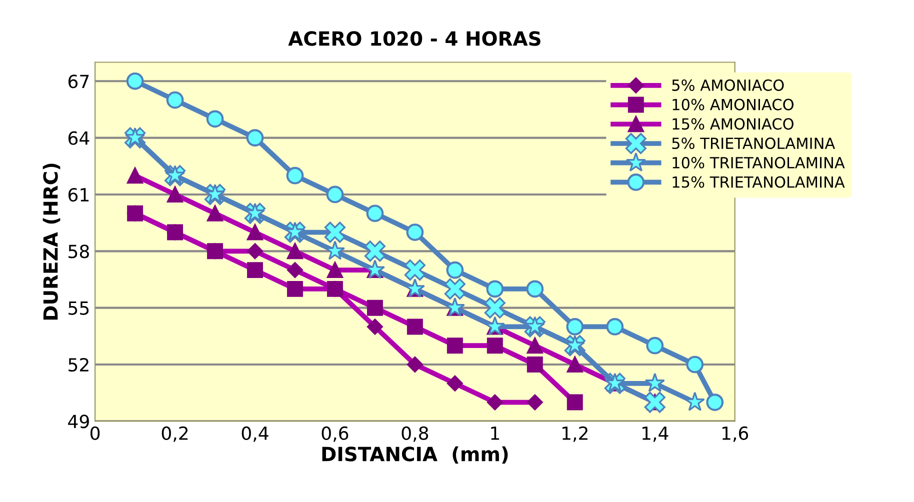 The image size is (914, 502). I want to click on y-tick-label: 67, so click(78, 81).